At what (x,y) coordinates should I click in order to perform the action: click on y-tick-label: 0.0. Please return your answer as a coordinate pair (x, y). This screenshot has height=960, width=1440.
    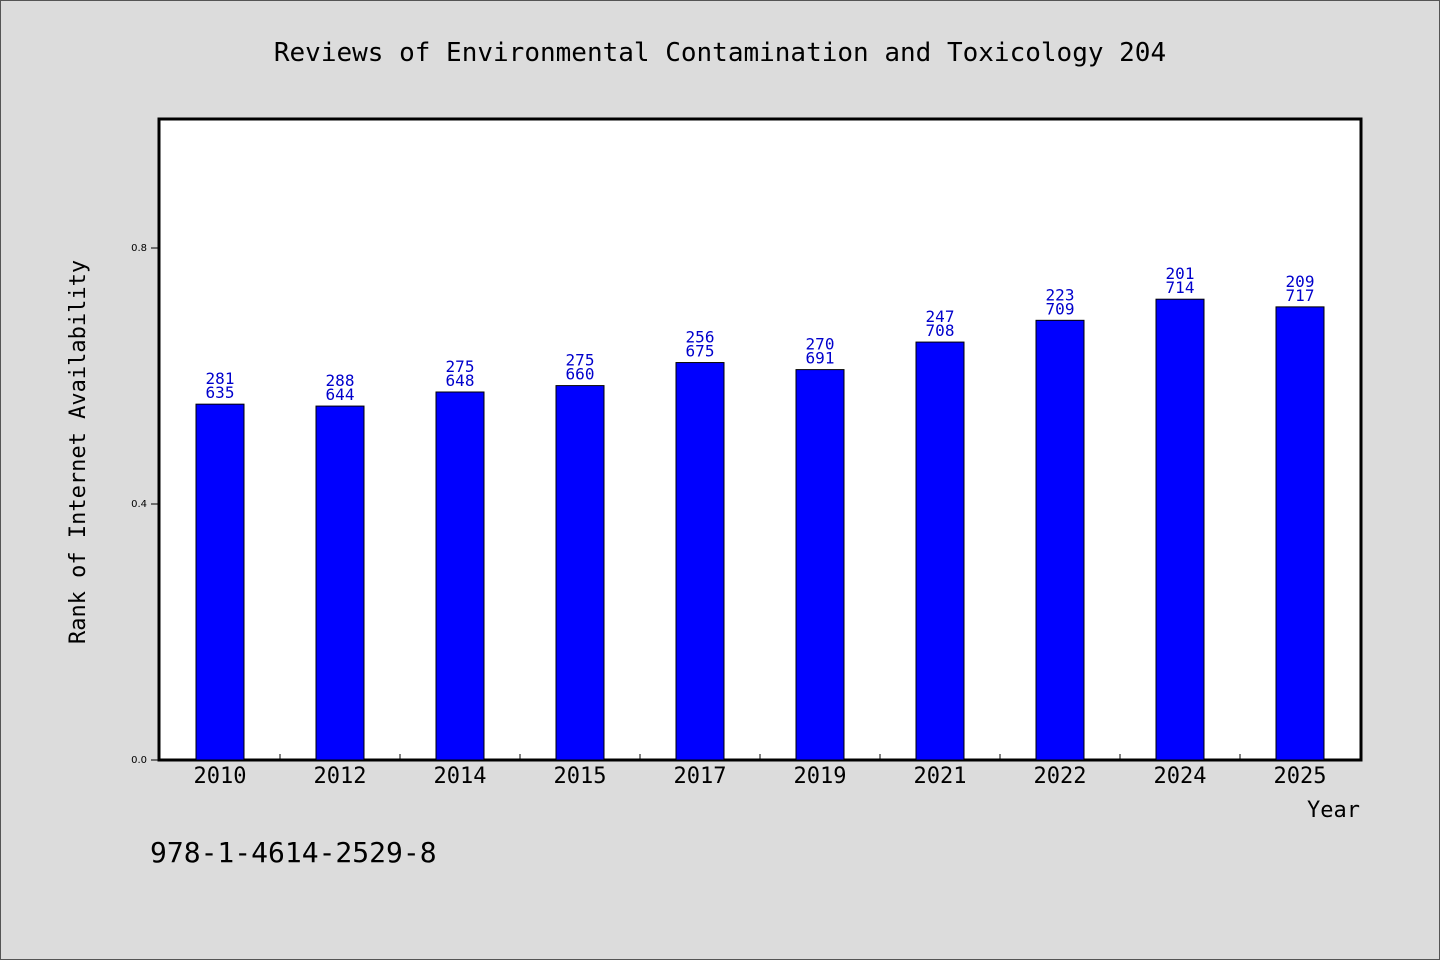
    Looking at the image, I should click on (139, 760).